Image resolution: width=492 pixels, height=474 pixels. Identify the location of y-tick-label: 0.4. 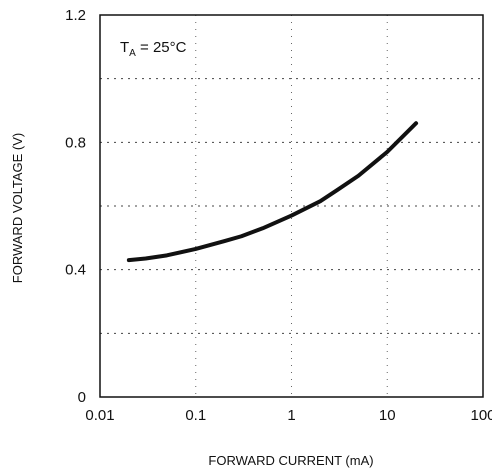
(75, 270).